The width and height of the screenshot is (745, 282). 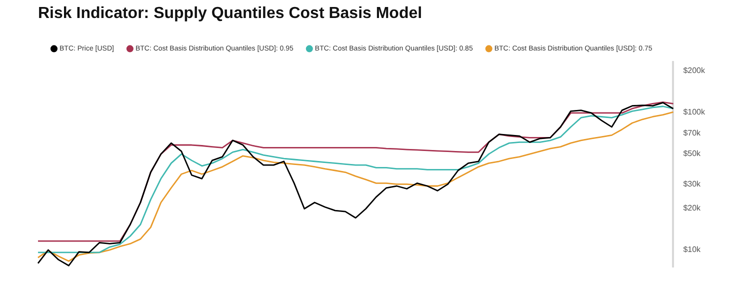 What do you see at coordinates (692, 183) in the screenshot?
I see `y-tick-label: $30k` at bounding box center [692, 183].